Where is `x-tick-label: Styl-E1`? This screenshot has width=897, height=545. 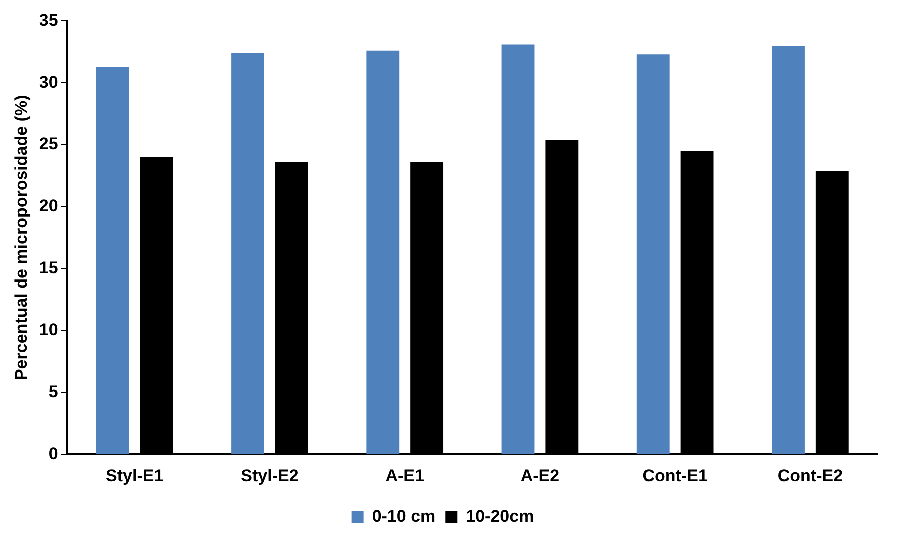
x-tick-label: Styl-E1 is located at coordinates (135, 476).